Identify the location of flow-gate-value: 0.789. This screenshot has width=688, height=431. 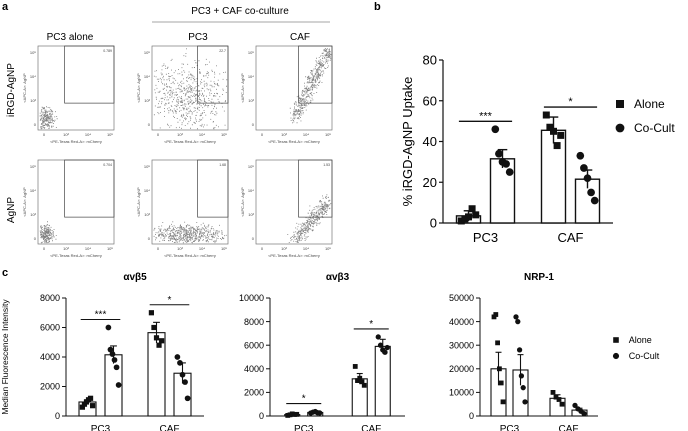
(107, 51).